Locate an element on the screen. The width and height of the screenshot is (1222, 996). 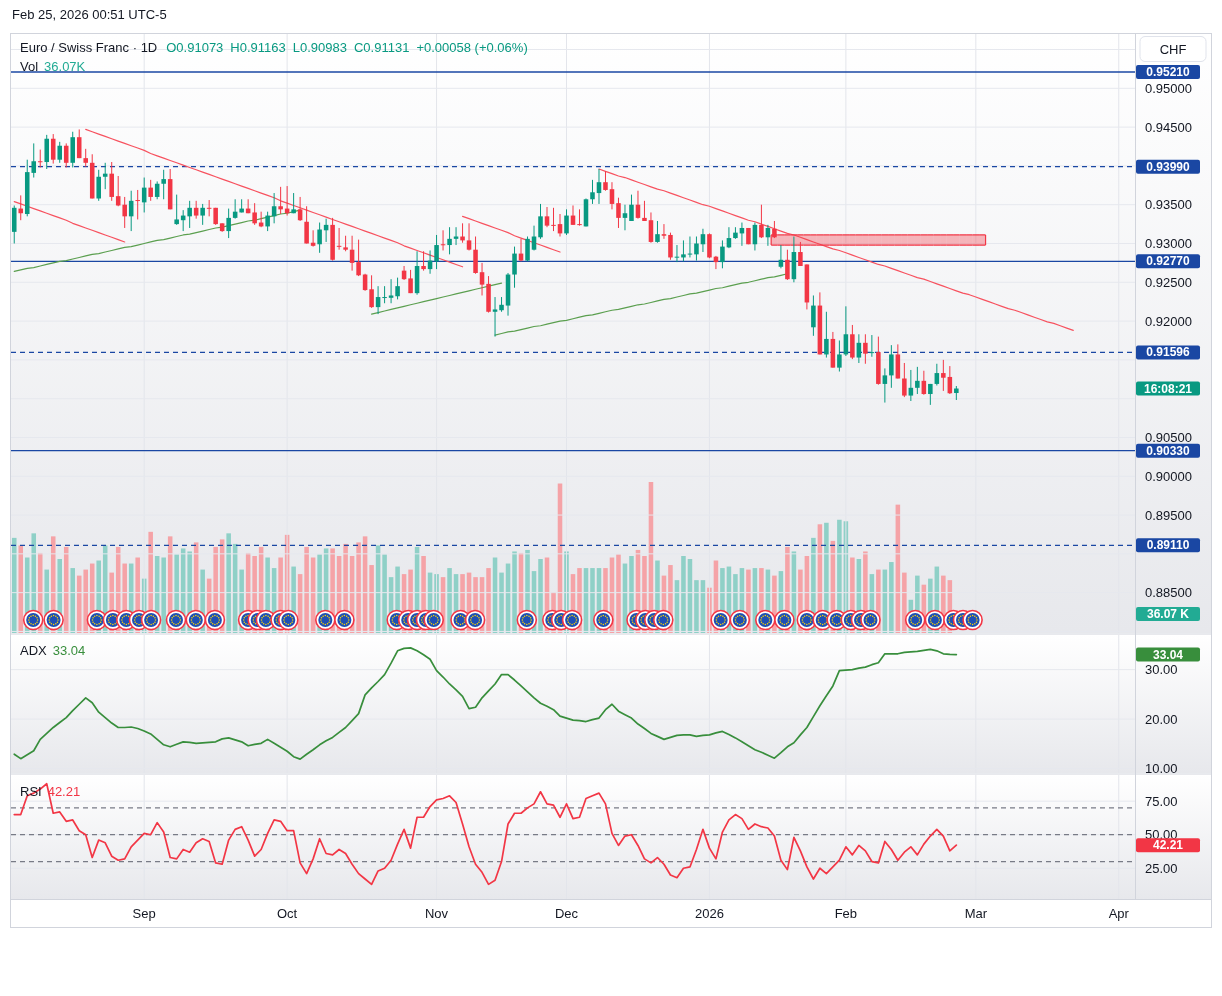
y-tick-label: 0.95000 is located at coordinates (1168, 88).